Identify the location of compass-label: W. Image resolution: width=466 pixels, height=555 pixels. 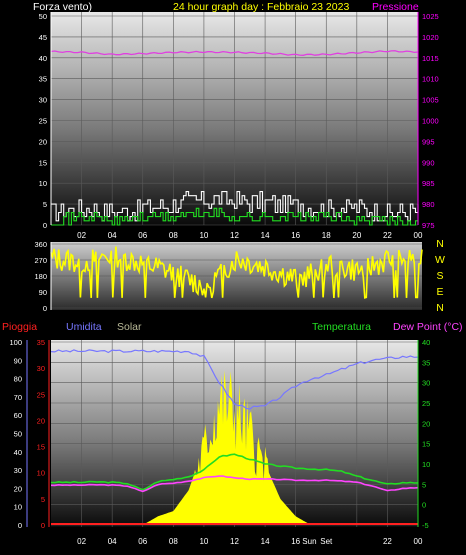
(440, 260).